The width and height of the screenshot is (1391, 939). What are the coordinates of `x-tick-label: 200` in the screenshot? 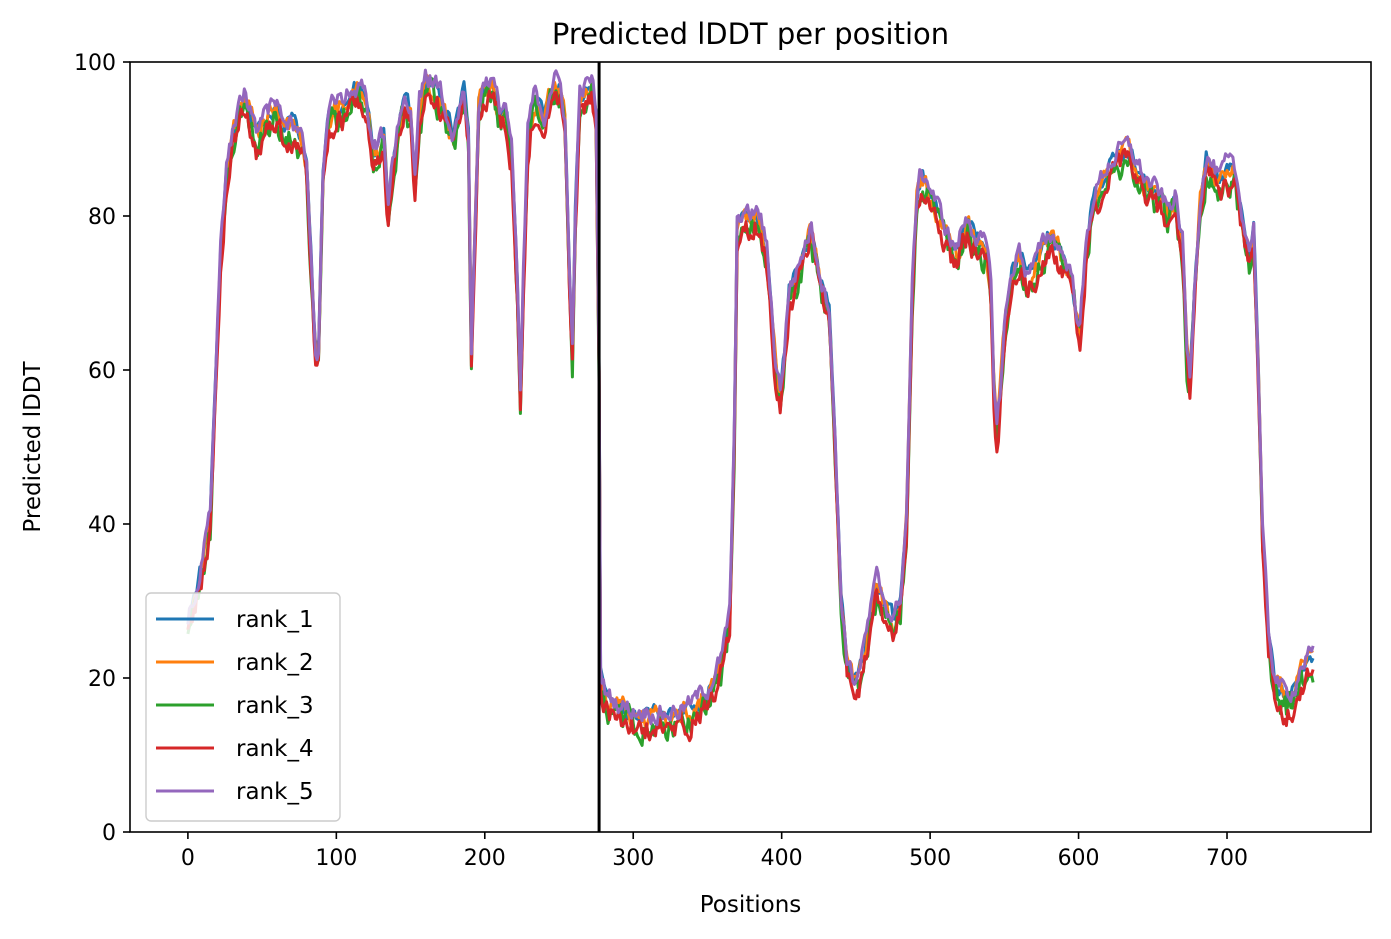 It's located at (485, 858).